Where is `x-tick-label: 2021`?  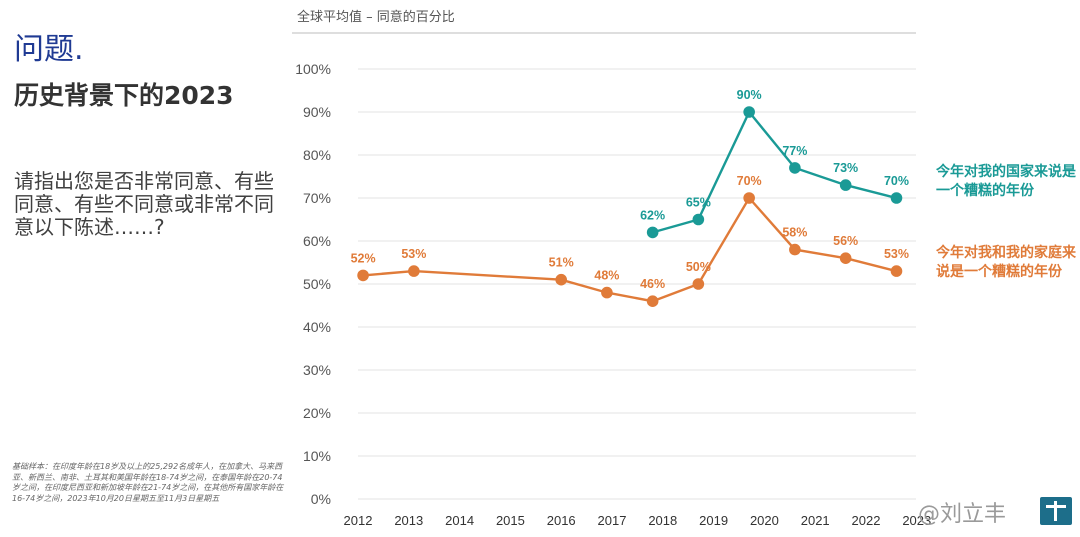 x-tick-label: 2021 is located at coordinates (815, 520).